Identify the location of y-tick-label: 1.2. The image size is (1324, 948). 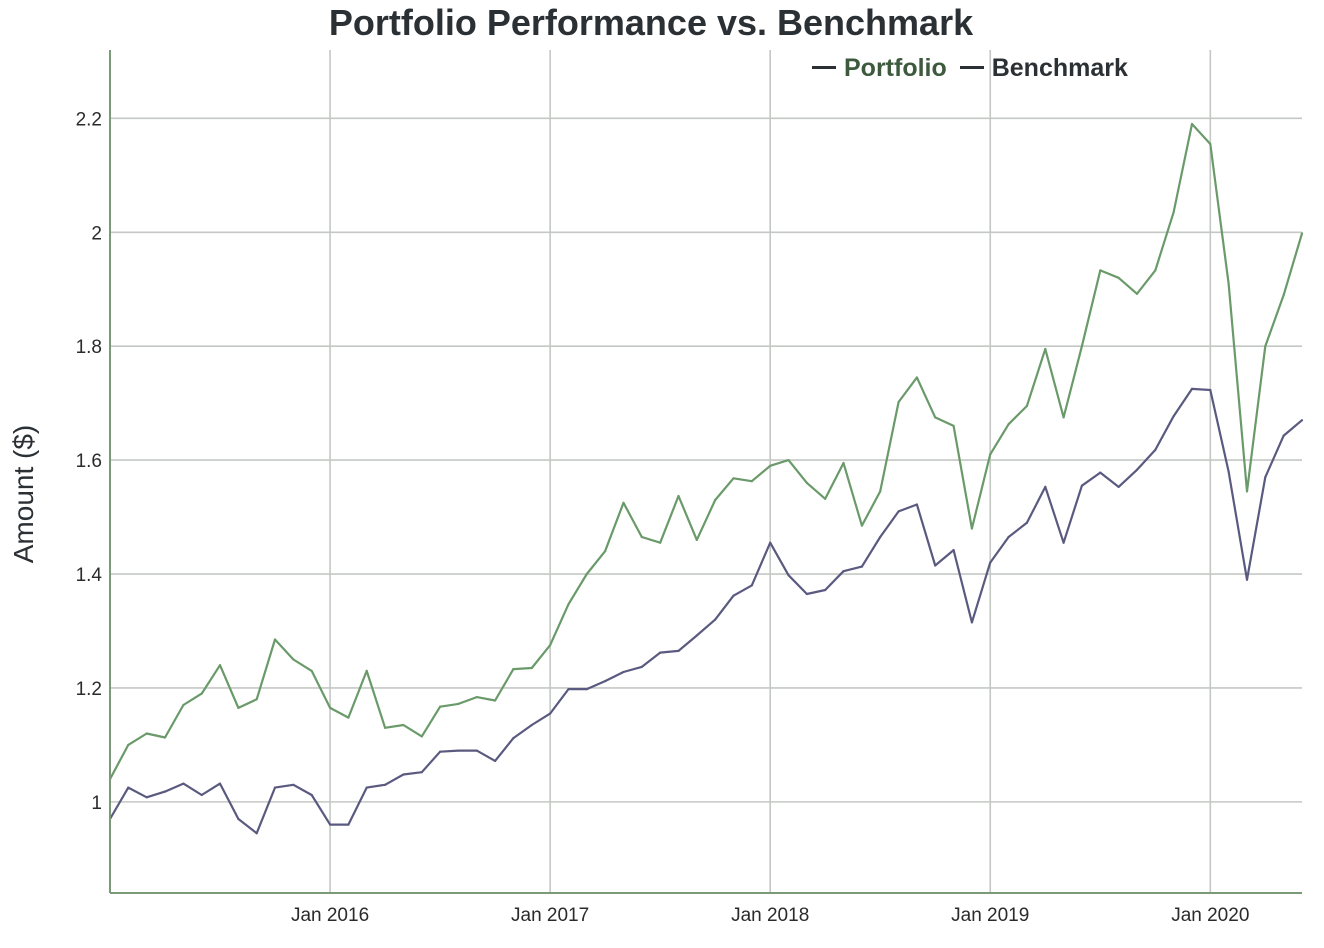
(89, 689).